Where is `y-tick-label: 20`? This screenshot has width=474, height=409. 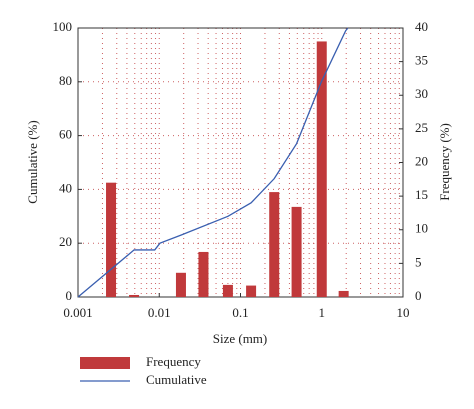
y-tick-label: 20 is located at coordinates (65, 241).